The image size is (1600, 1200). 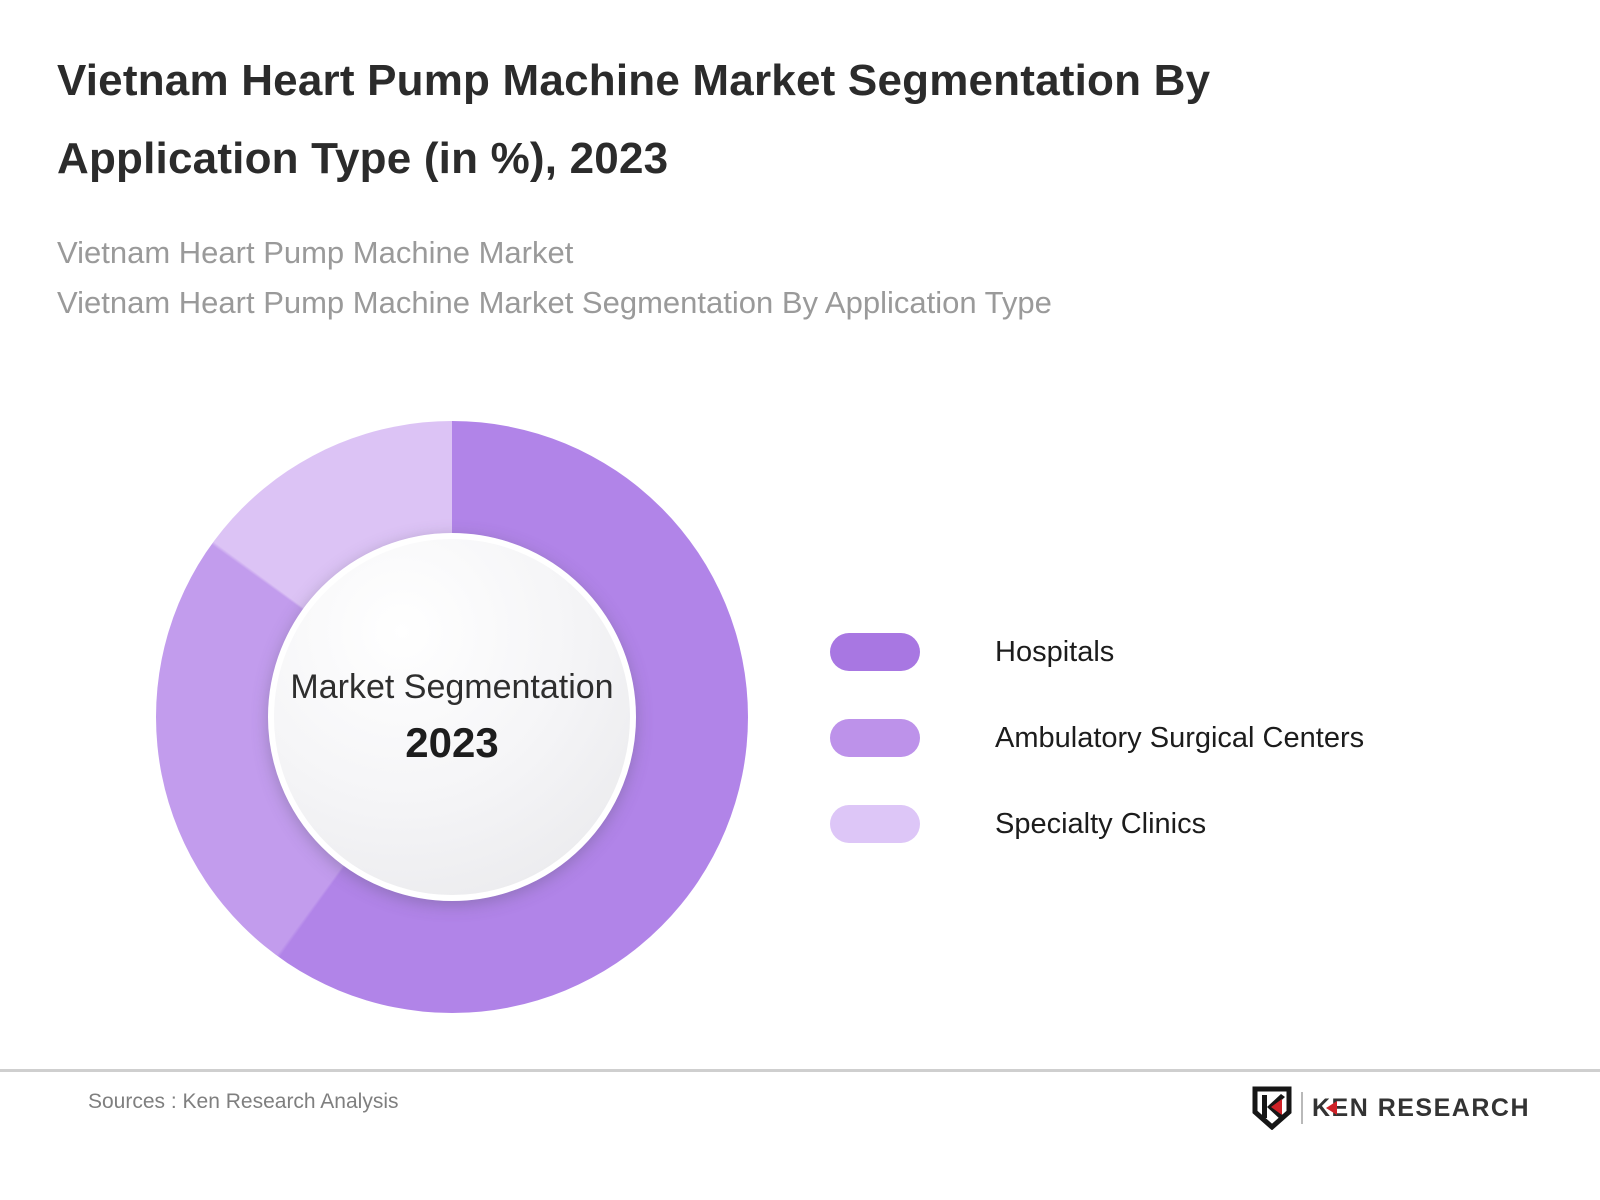 What do you see at coordinates (452, 742) in the screenshot?
I see `donut-center-year: 2023` at bounding box center [452, 742].